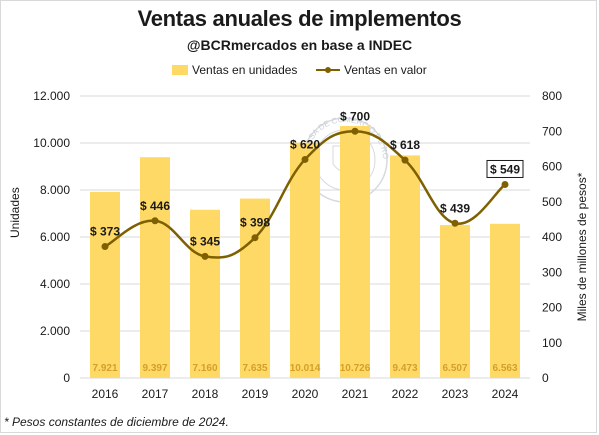  Describe the element at coordinates (104, 368) in the screenshot. I see `bar-data-label: 7.921` at that location.